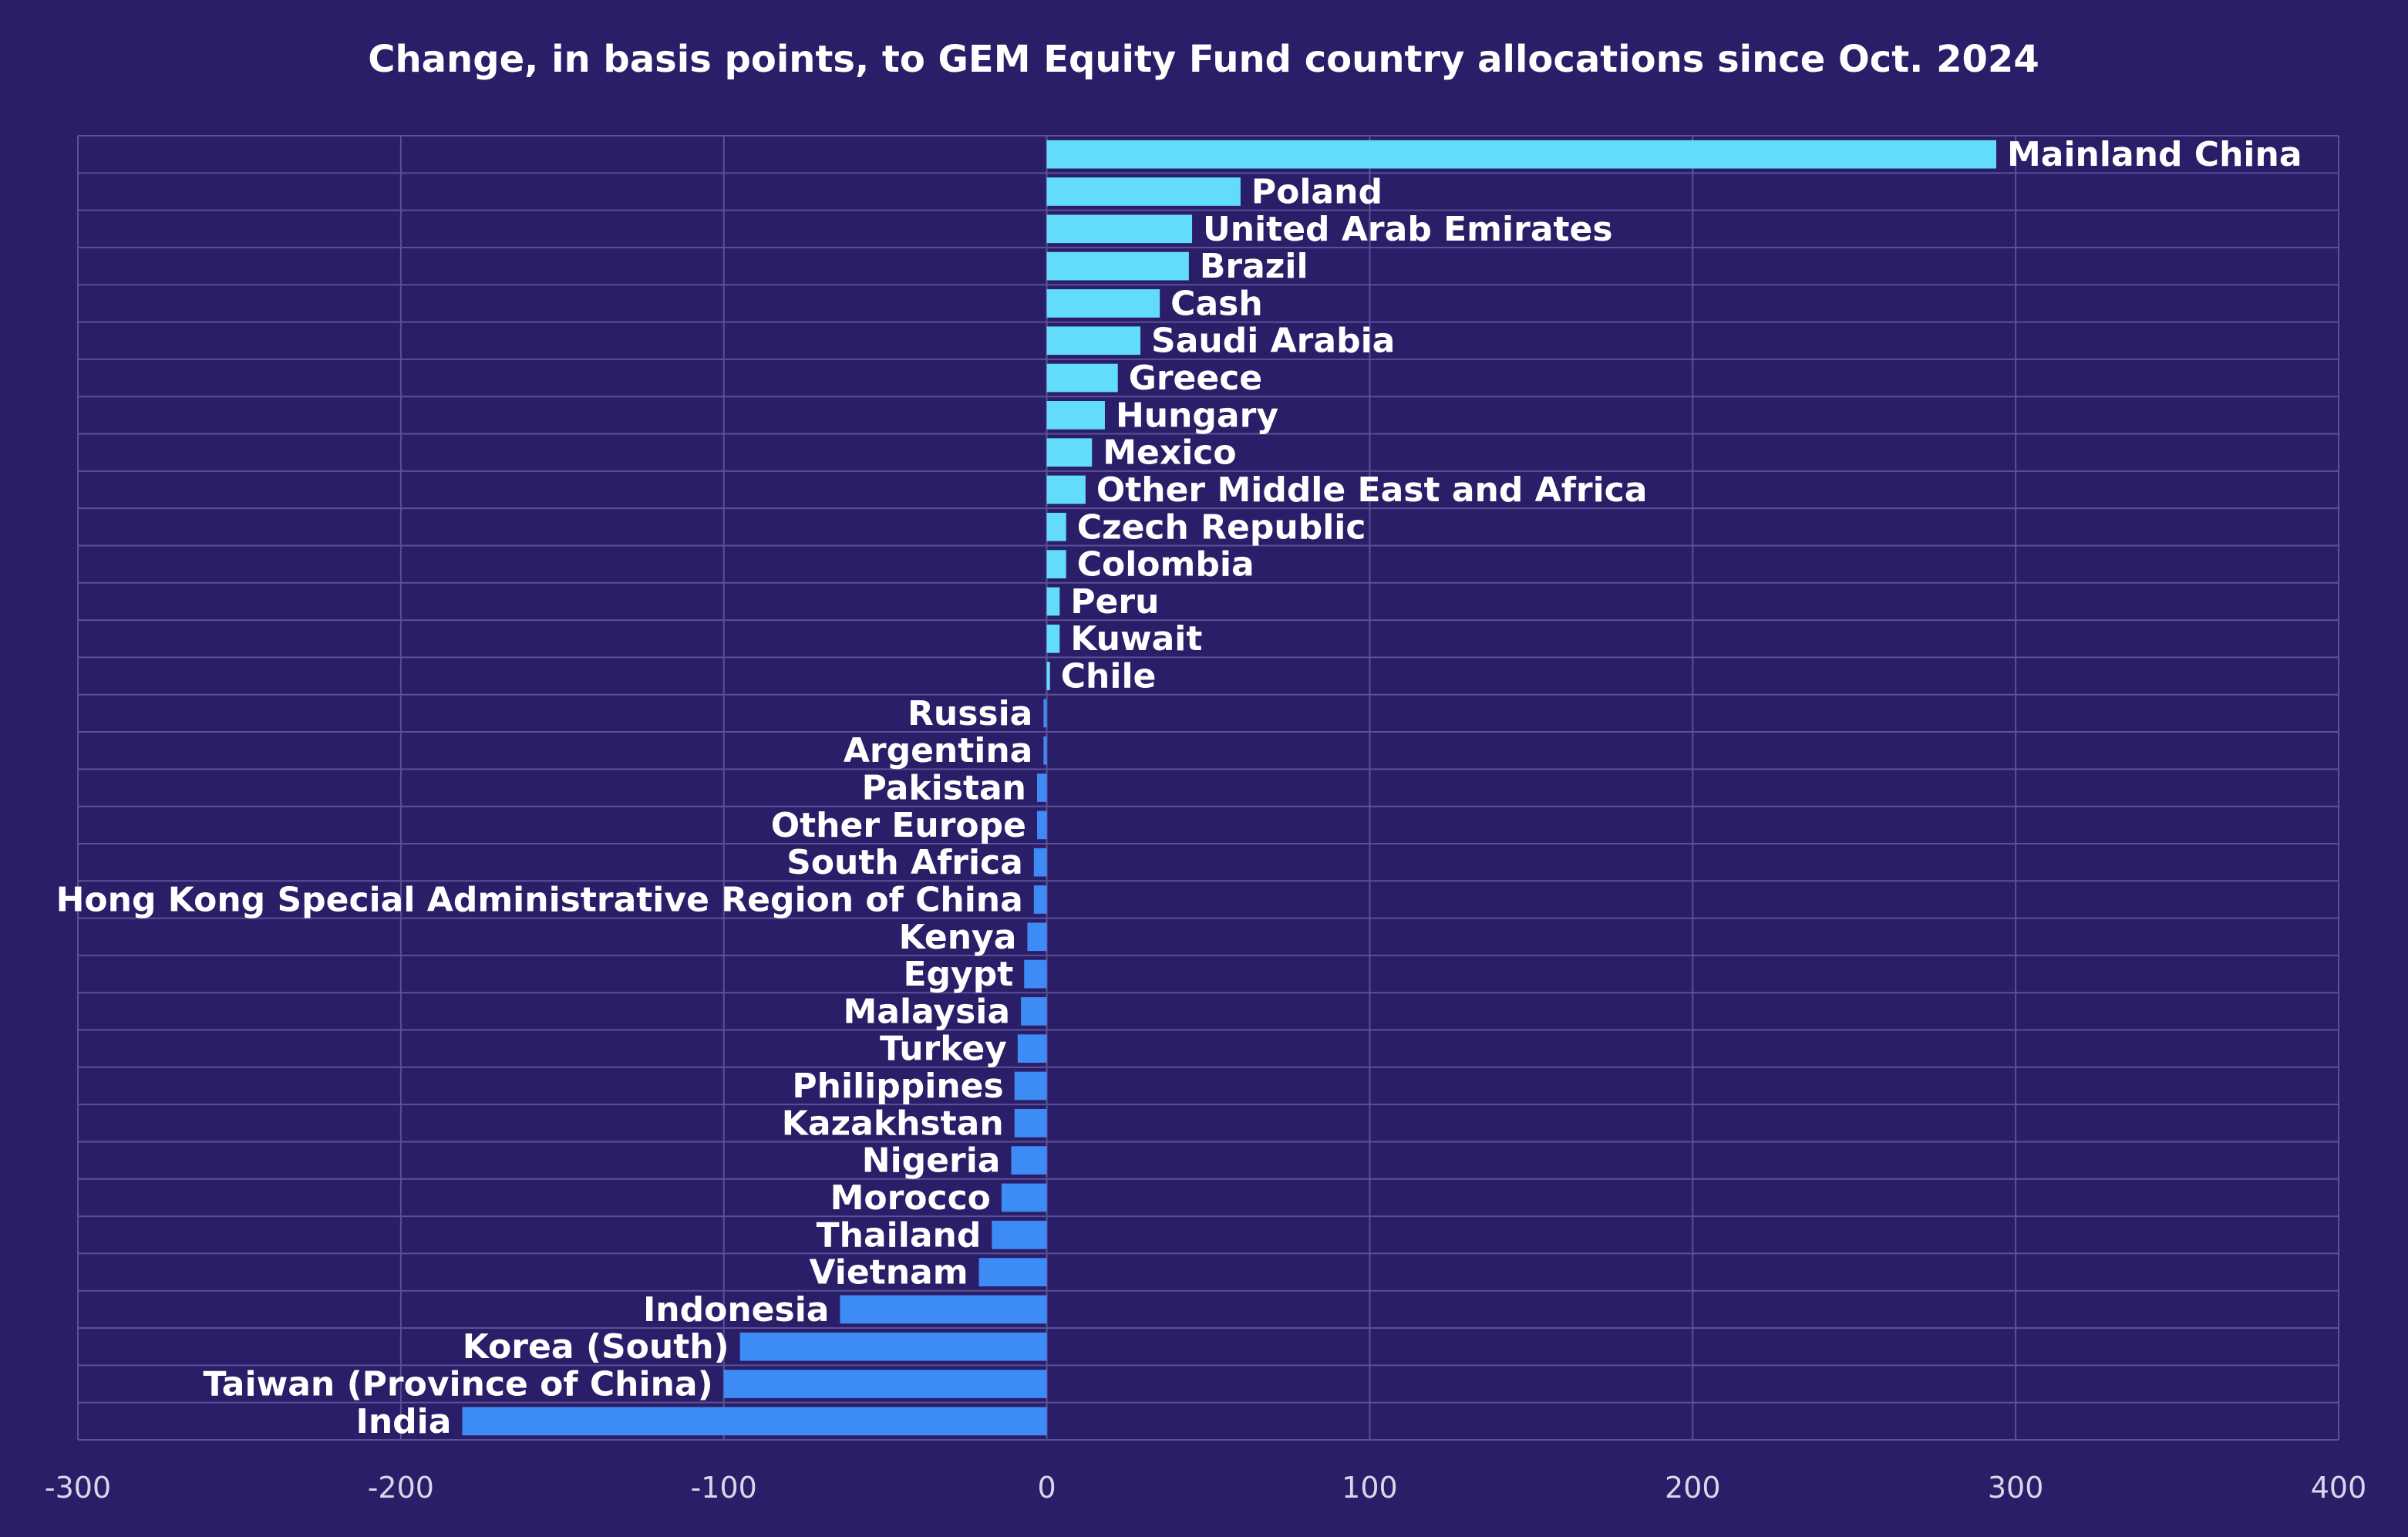 The width and height of the screenshot is (2408, 1537). Describe the element at coordinates (931, 1161) in the screenshot. I see `category-label: Nigeria` at that location.